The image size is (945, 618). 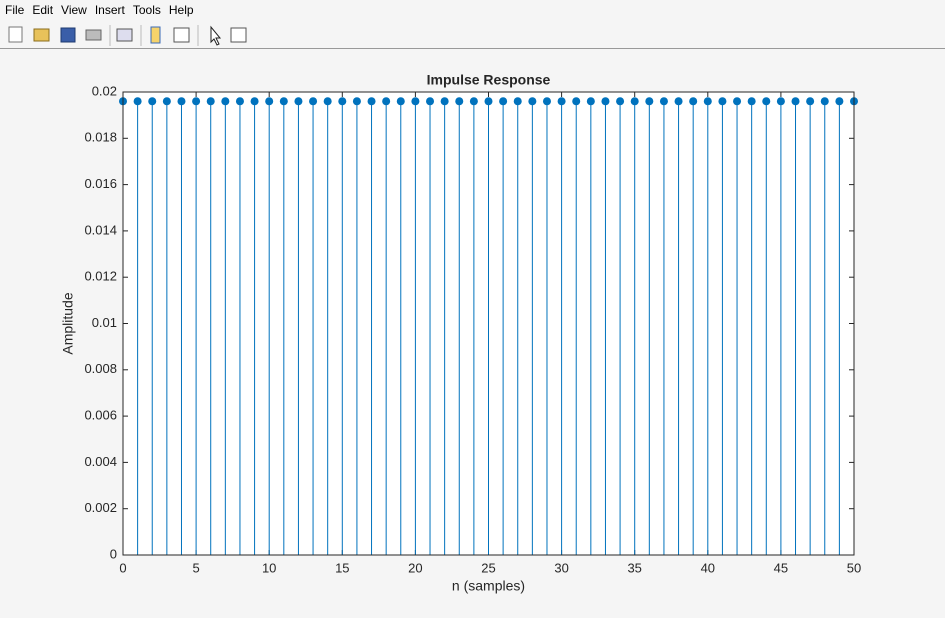 I want to click on menu-item: Help, so click(x=181, y=10).